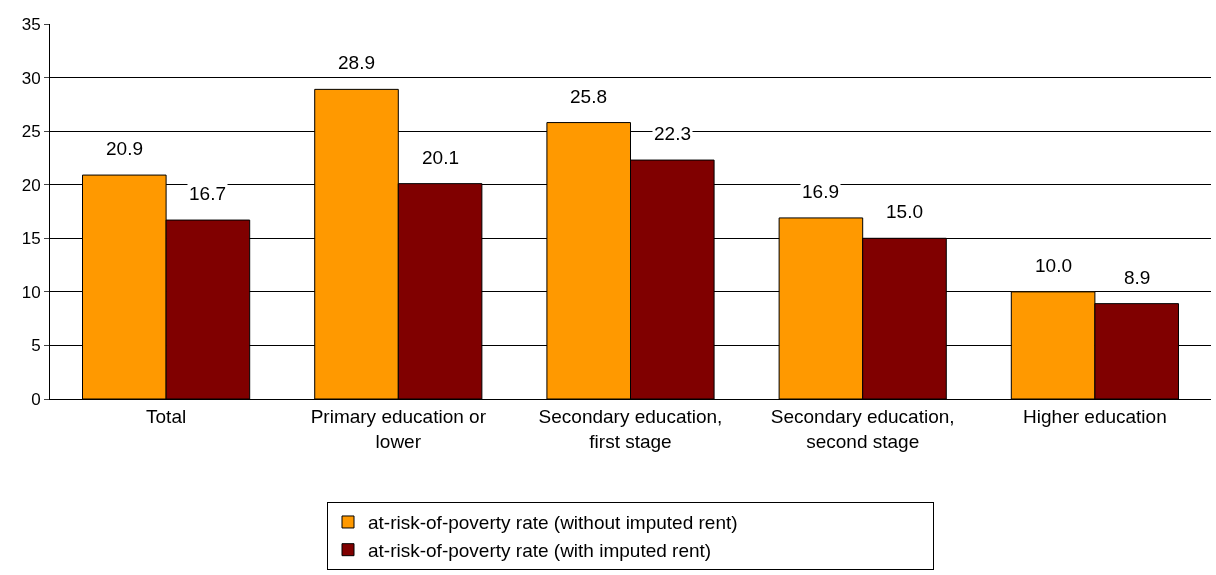  What do you see at coordinates (1053, 265) in the screenshot?
I see `data-label: 10.0` at bounding box center [1053, 265].